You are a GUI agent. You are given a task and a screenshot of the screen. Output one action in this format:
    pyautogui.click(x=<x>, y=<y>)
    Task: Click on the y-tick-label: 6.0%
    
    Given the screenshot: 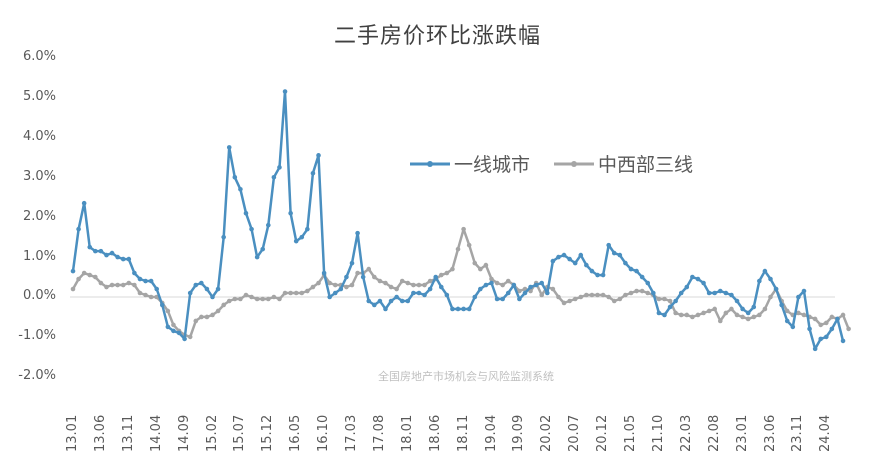 What is the action you would take?
    pyautogui.click(x=39, y=56)
    